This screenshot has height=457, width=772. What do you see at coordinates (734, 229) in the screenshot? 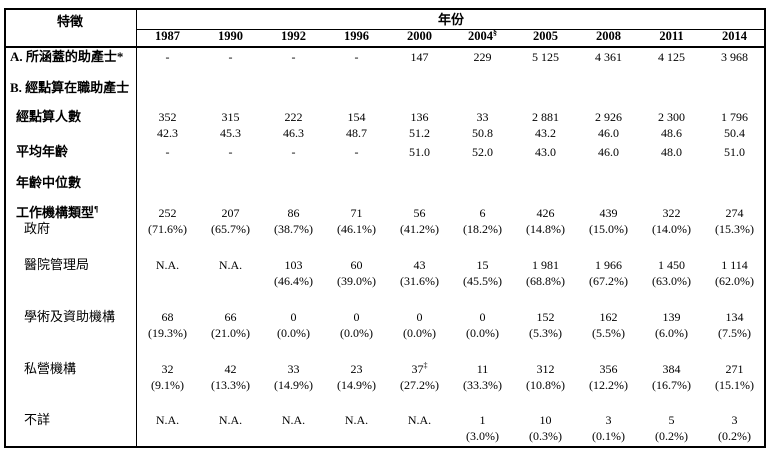
I see `table-cell: (15.3%)` at bounding box center [734, 229].